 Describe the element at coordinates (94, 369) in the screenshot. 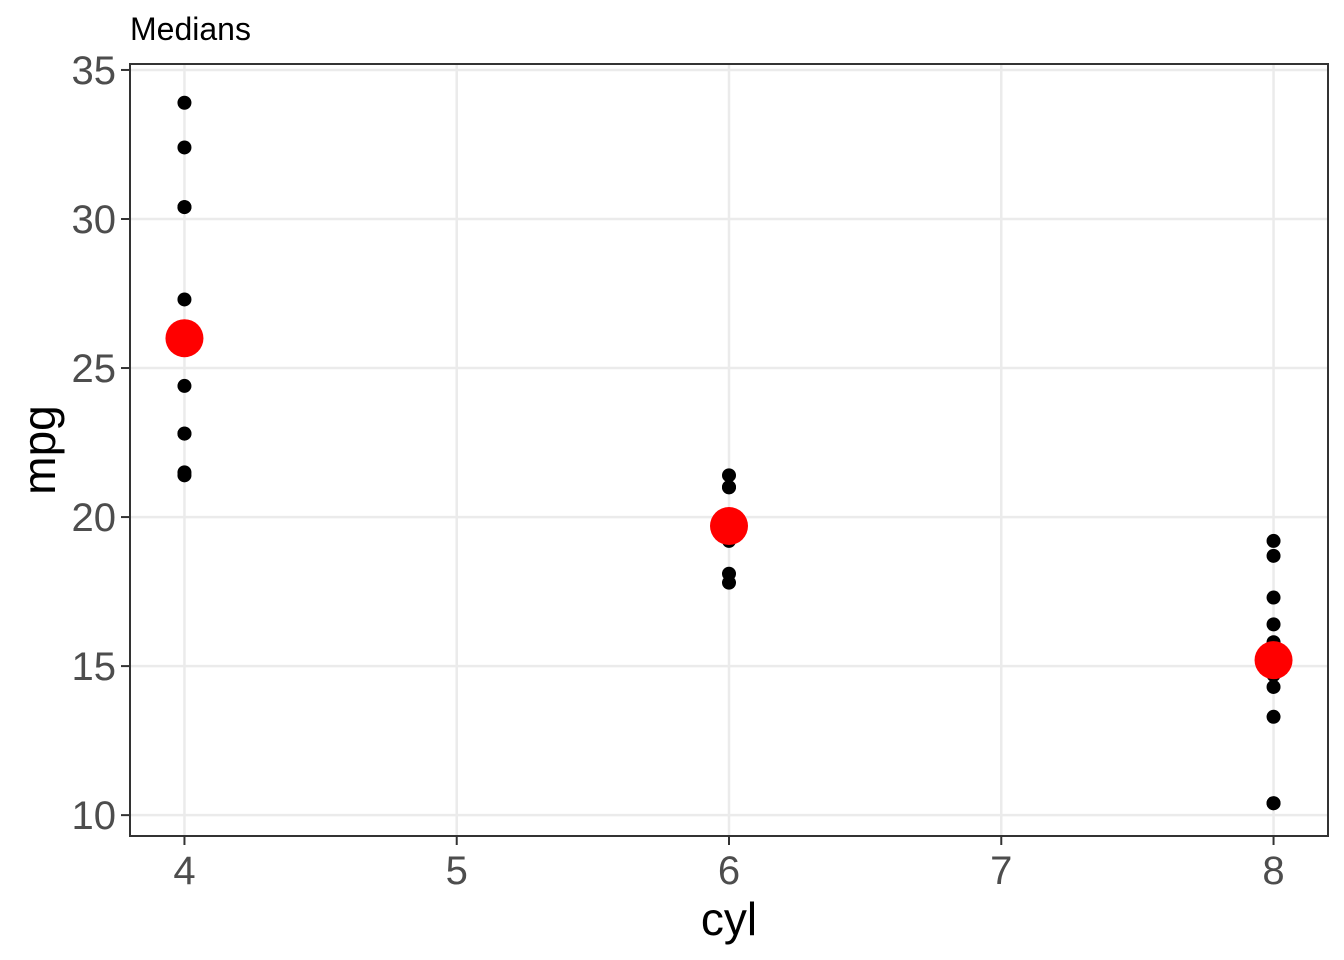

I see `y-tick-label: 25` at that location.